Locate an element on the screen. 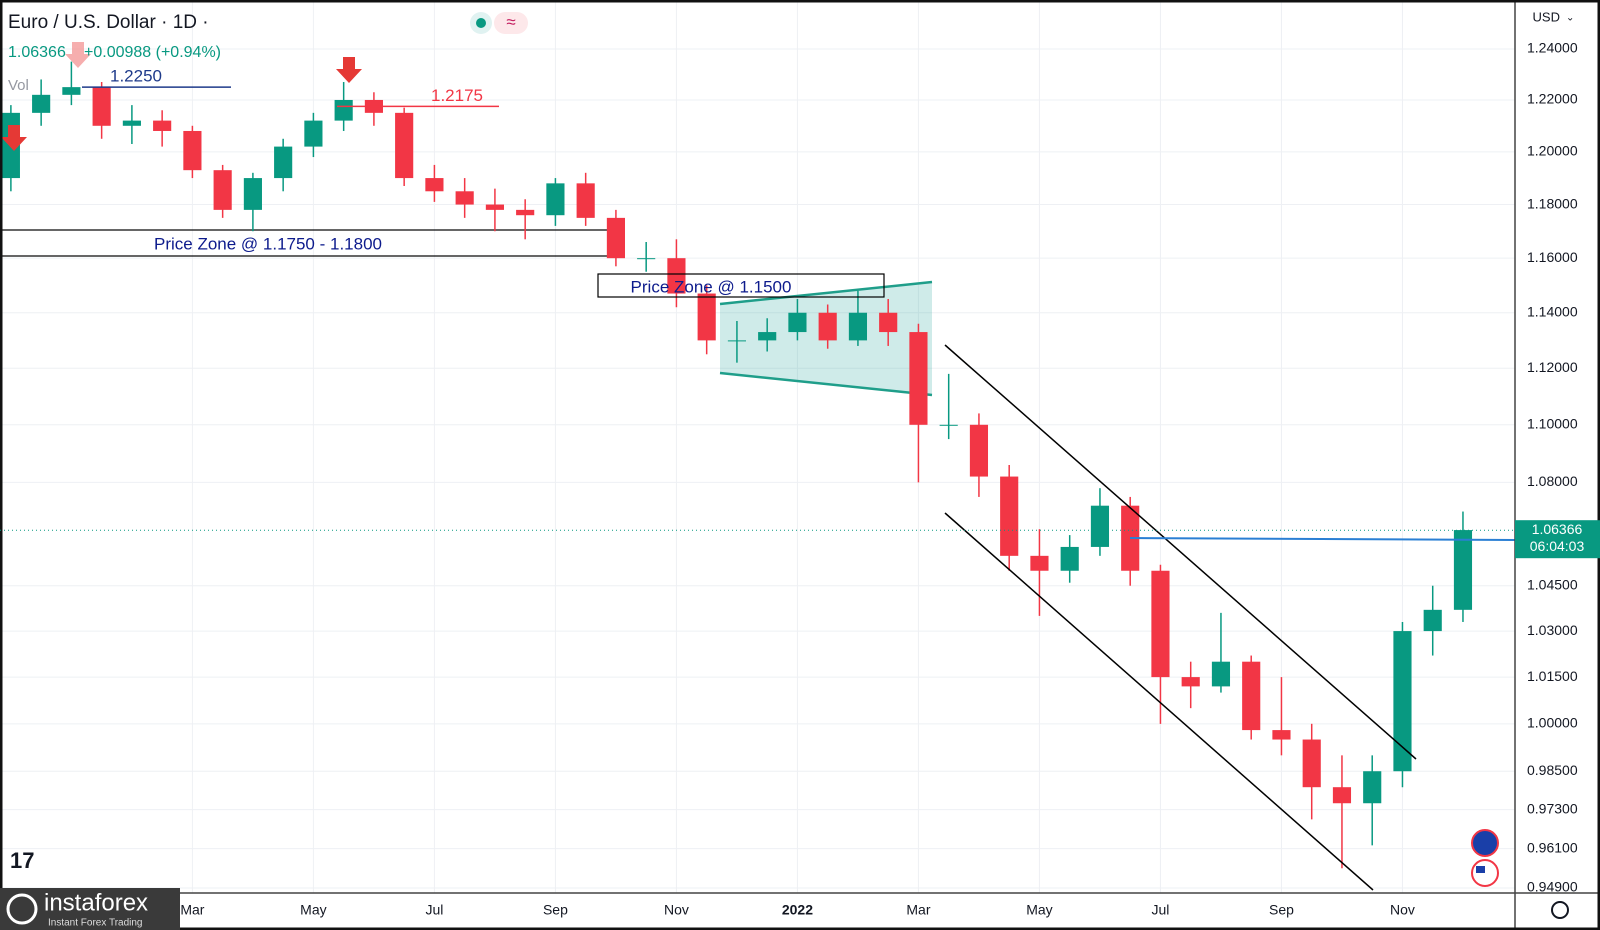  status-icon: ≈ is located at coordinates (510, 21).